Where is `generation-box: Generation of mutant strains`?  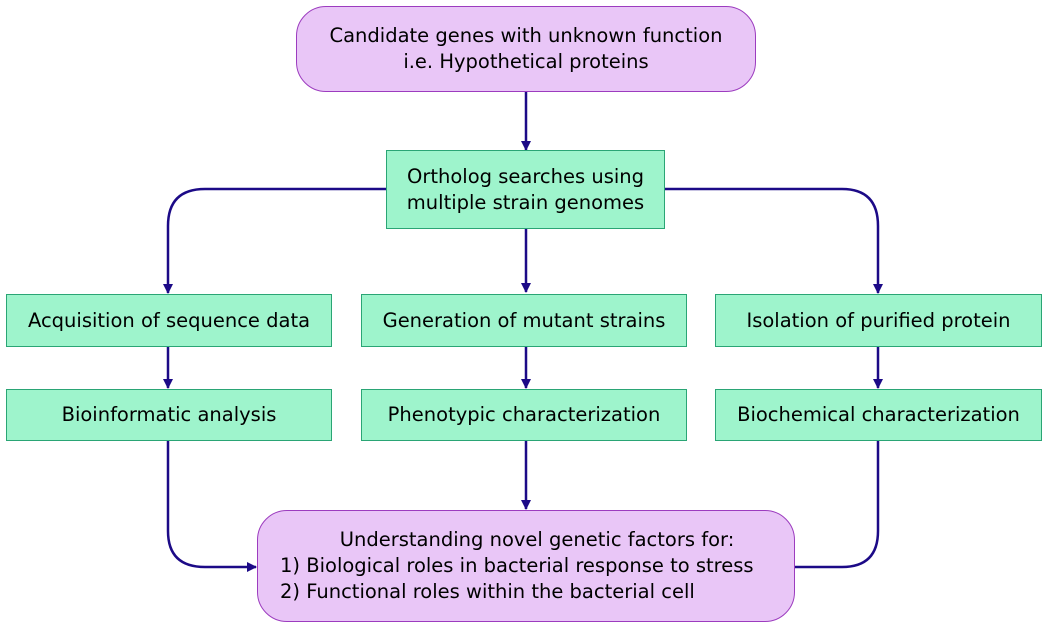
generation-box: Generation of mutant strains is located at coordinates (524, 320).